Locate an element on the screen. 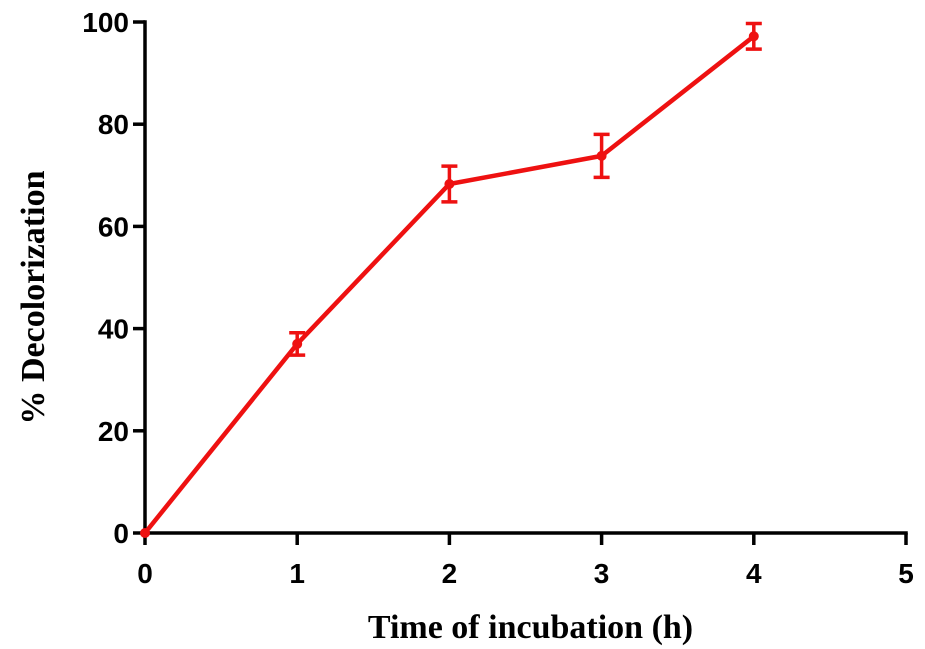 The height and width of the screenshot is (649, 925). y-tick-label: 100 is located at coordinates (105, 22).